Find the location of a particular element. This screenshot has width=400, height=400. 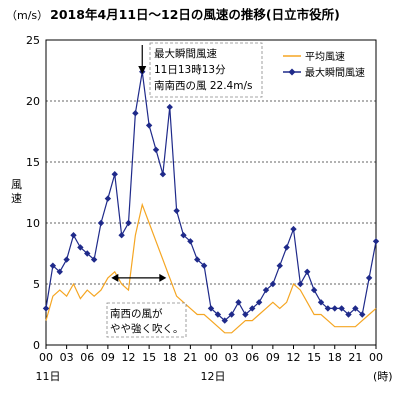

chart-title-text: 2018年4月11日～12日の風速の推移(日立市役所) is located at coordinates (195, 14).